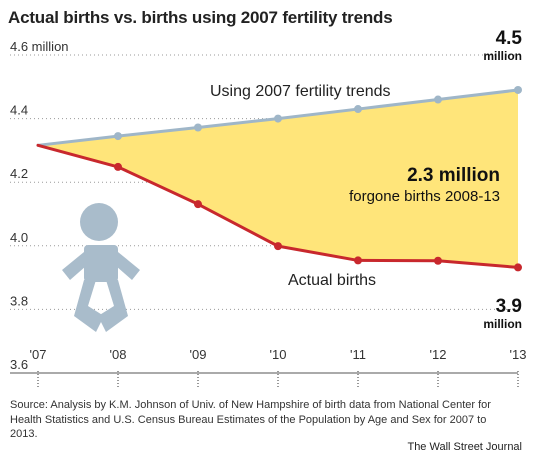 This screenshot has height=468, width=540. Describe the element at coordinates (19, 300) in the screenshot. I see `y-tick-label: 3.8` at that location.